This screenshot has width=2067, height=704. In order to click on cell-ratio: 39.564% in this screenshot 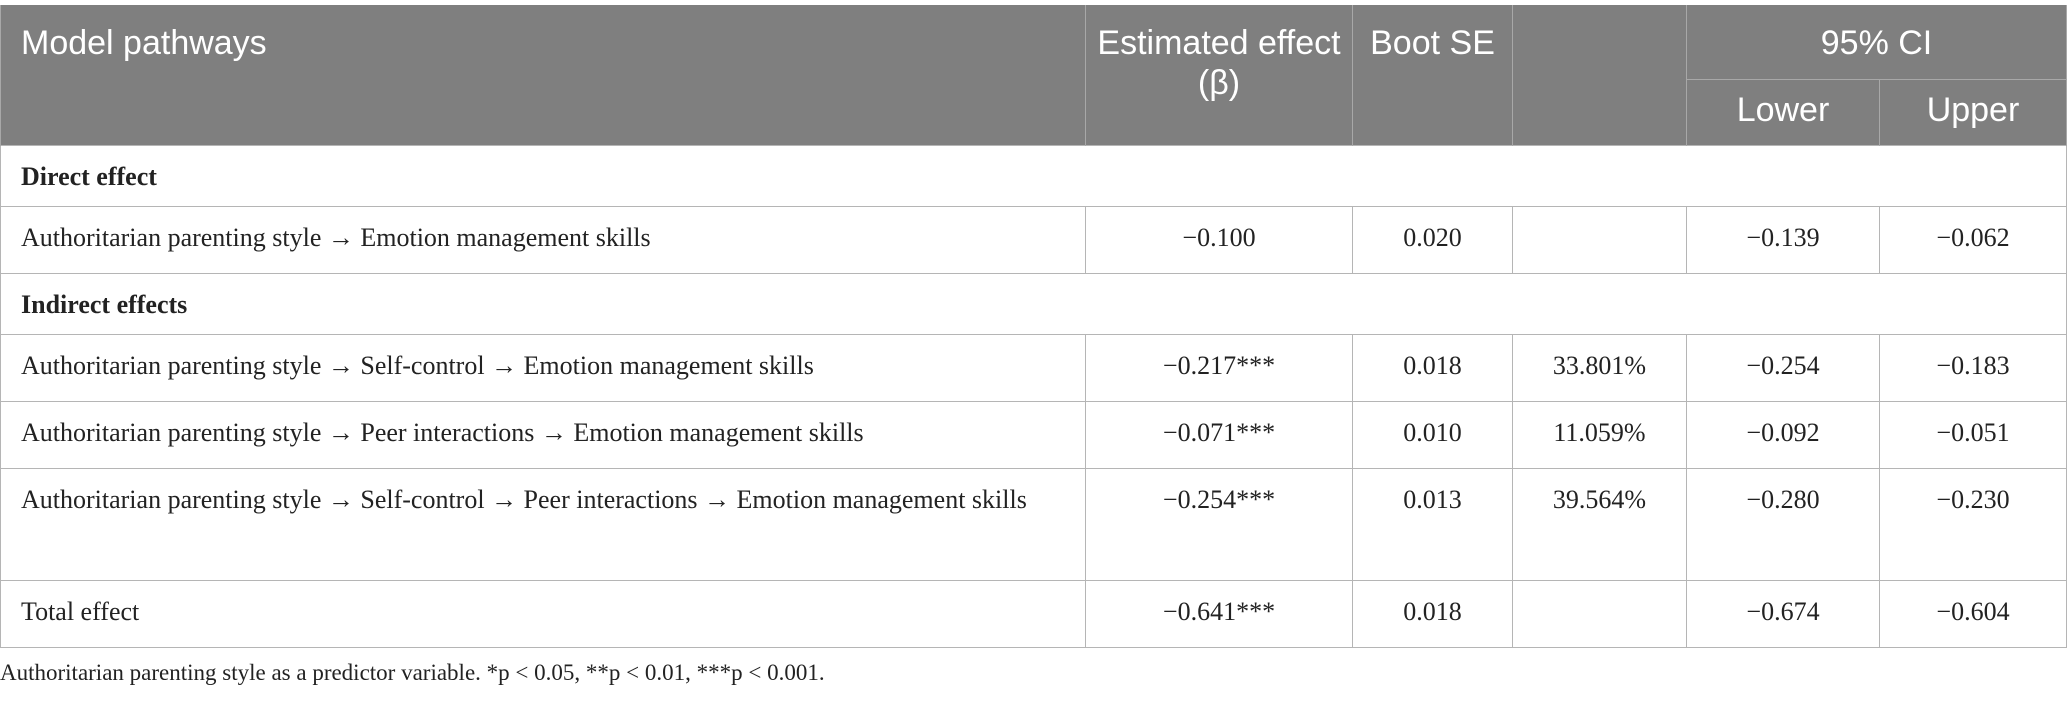, I will do `click(1599, 524)`.